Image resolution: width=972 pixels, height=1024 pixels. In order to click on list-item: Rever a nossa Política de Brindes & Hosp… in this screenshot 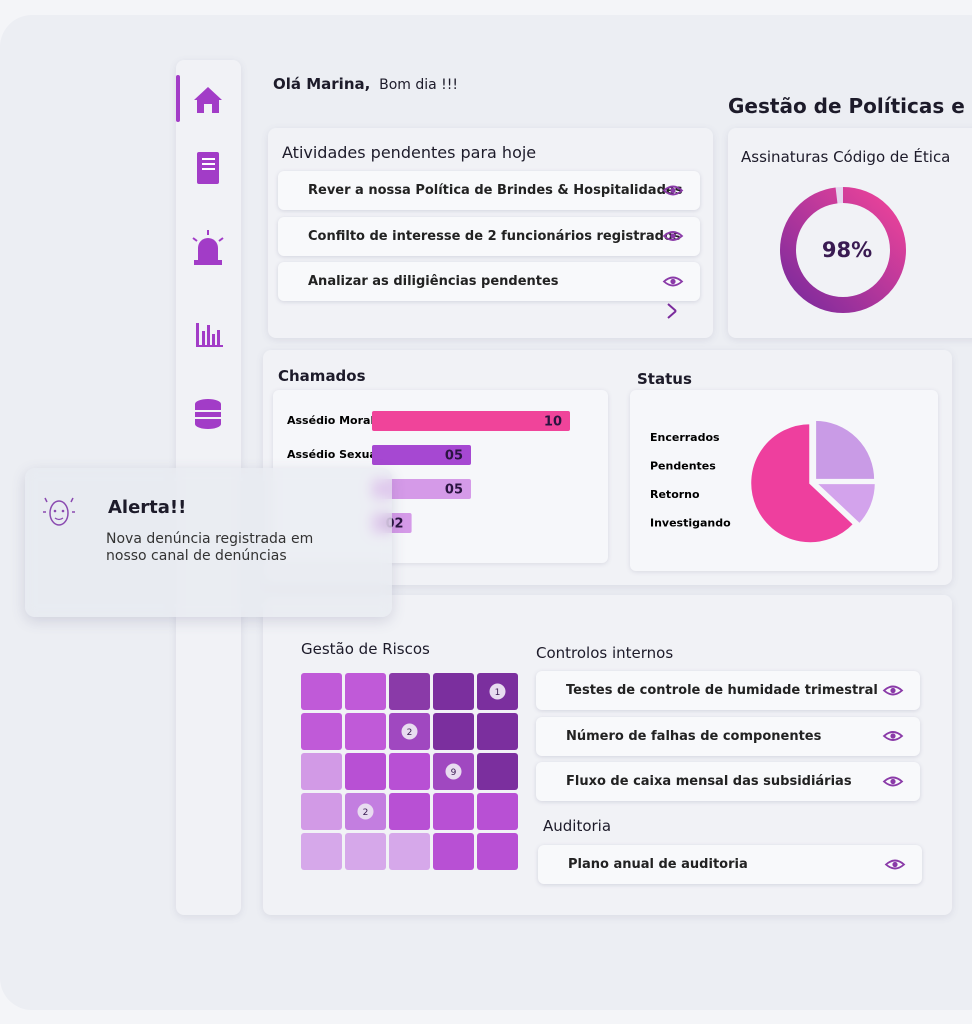, I will do `click(489, 190)`.